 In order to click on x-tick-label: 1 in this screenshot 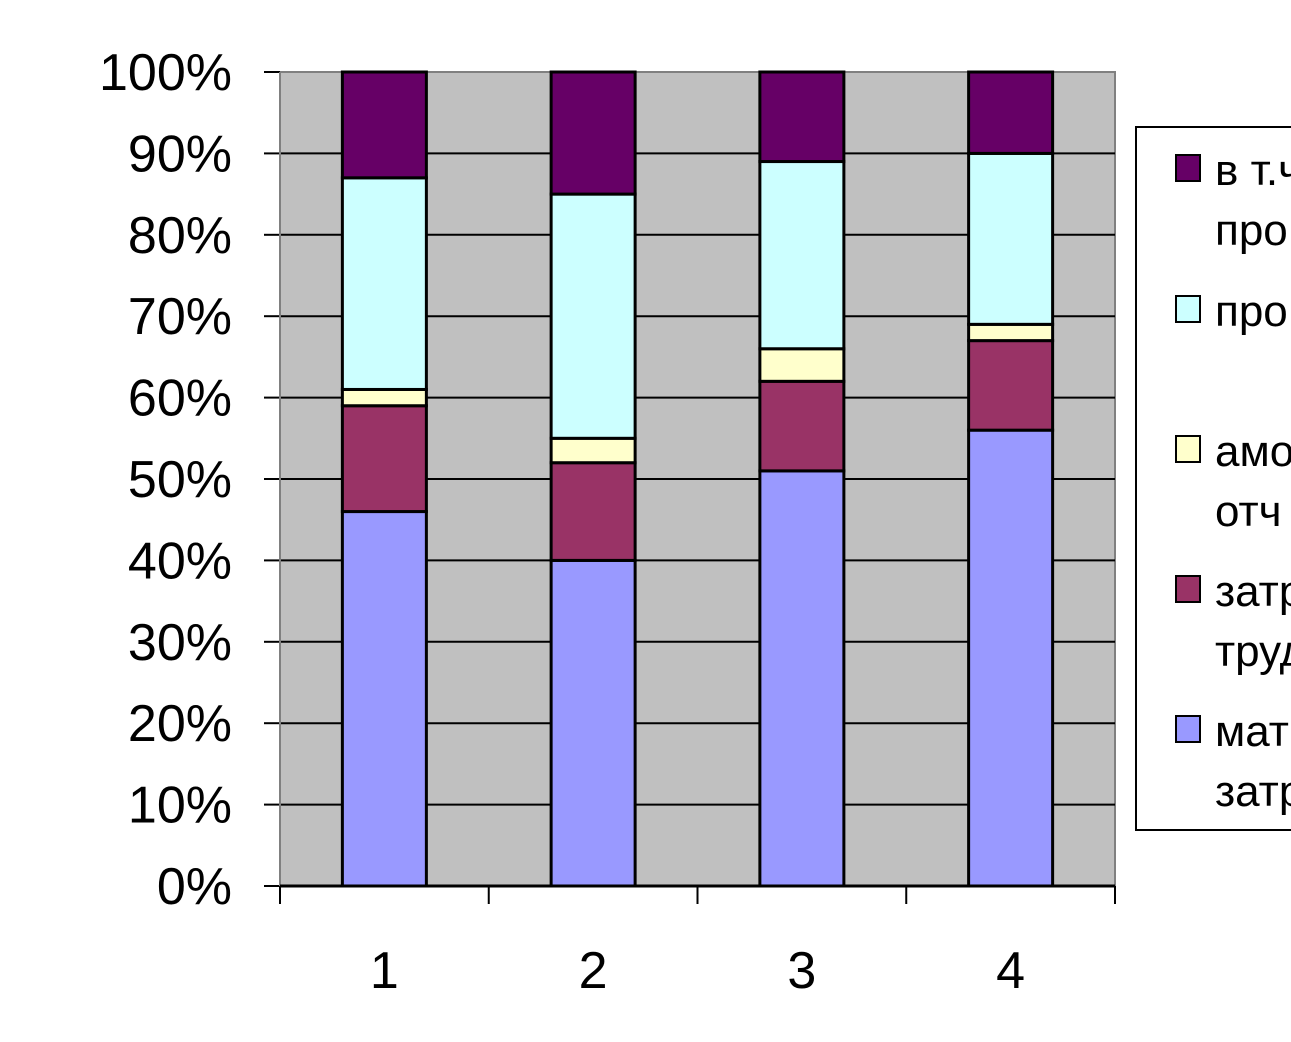, I will do `click(384, 971)`.